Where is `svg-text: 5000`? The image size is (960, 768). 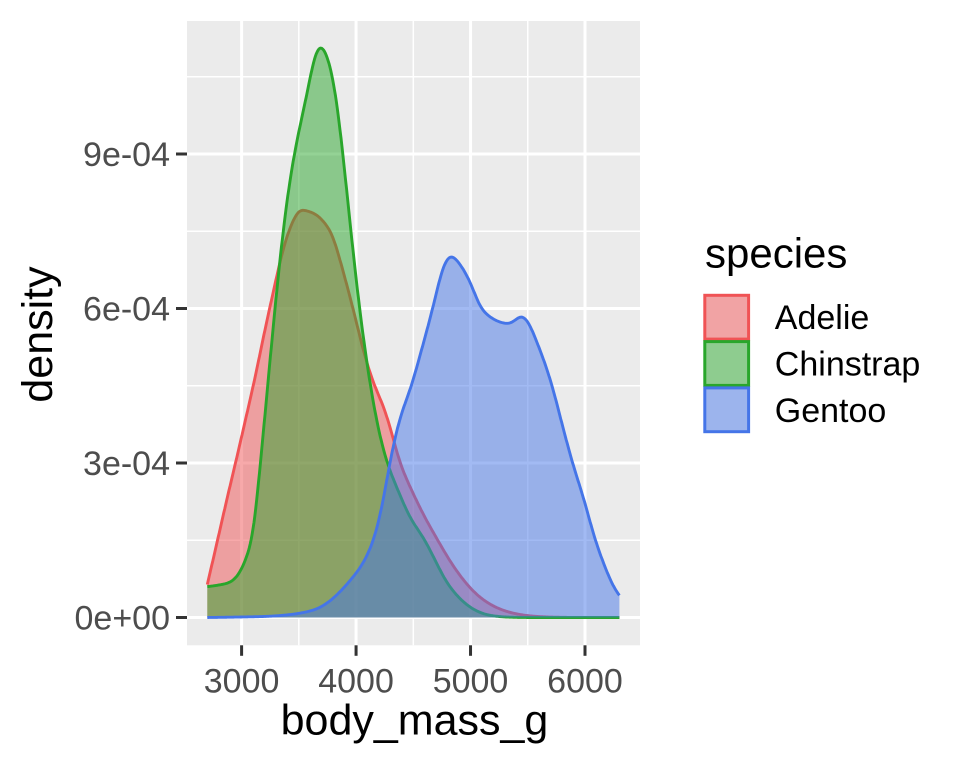 svg-text: 5000 is located at coordinates (471, 681).